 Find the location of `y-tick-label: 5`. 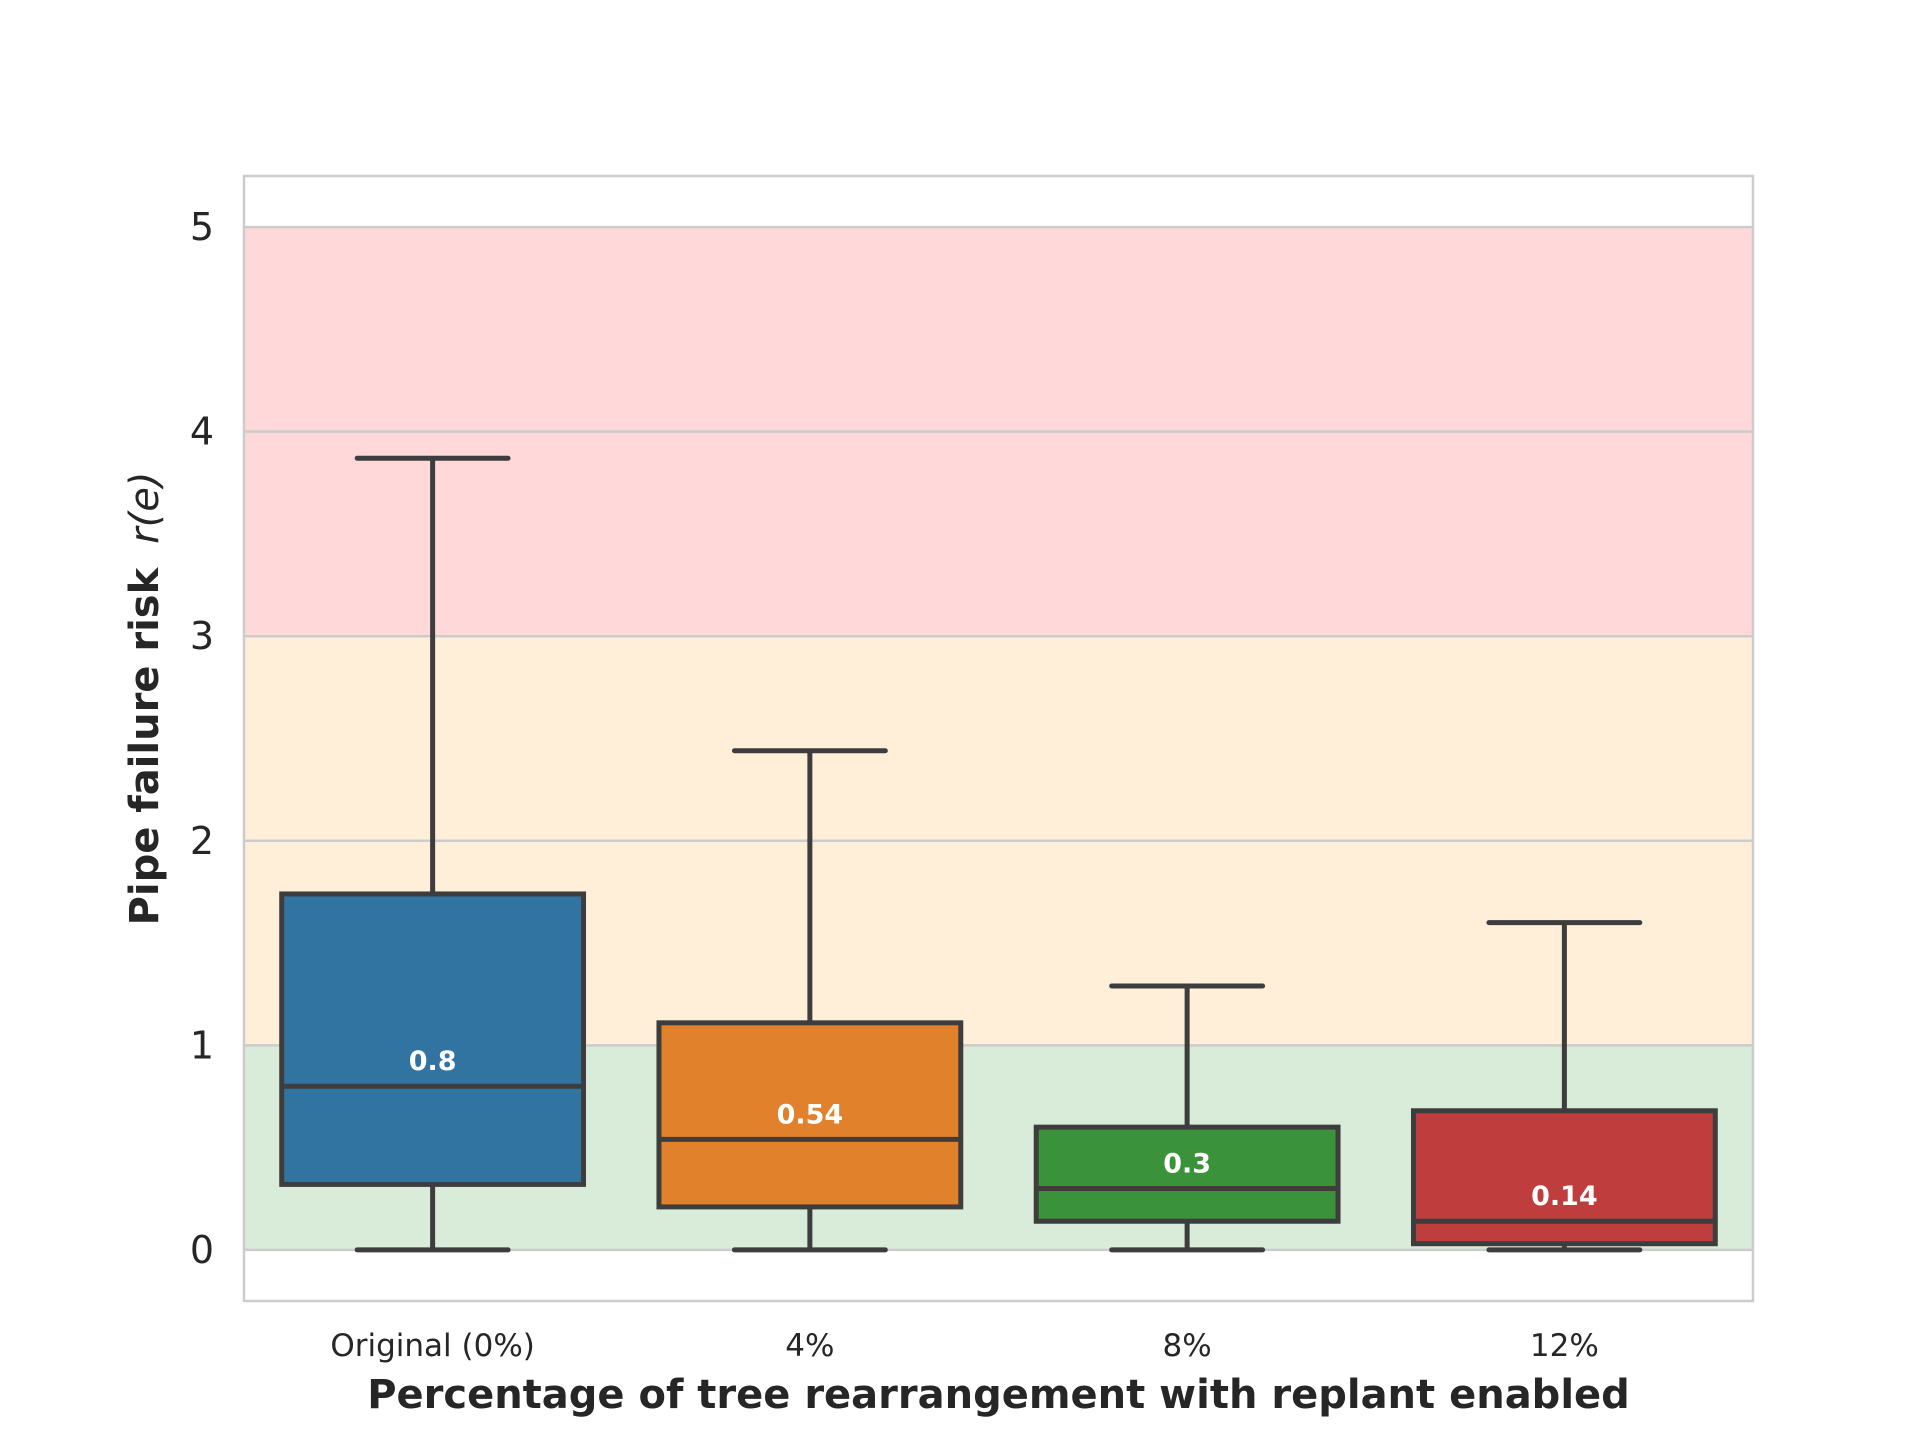

y-tick-label: 5 is located at coordinates (202, 227).